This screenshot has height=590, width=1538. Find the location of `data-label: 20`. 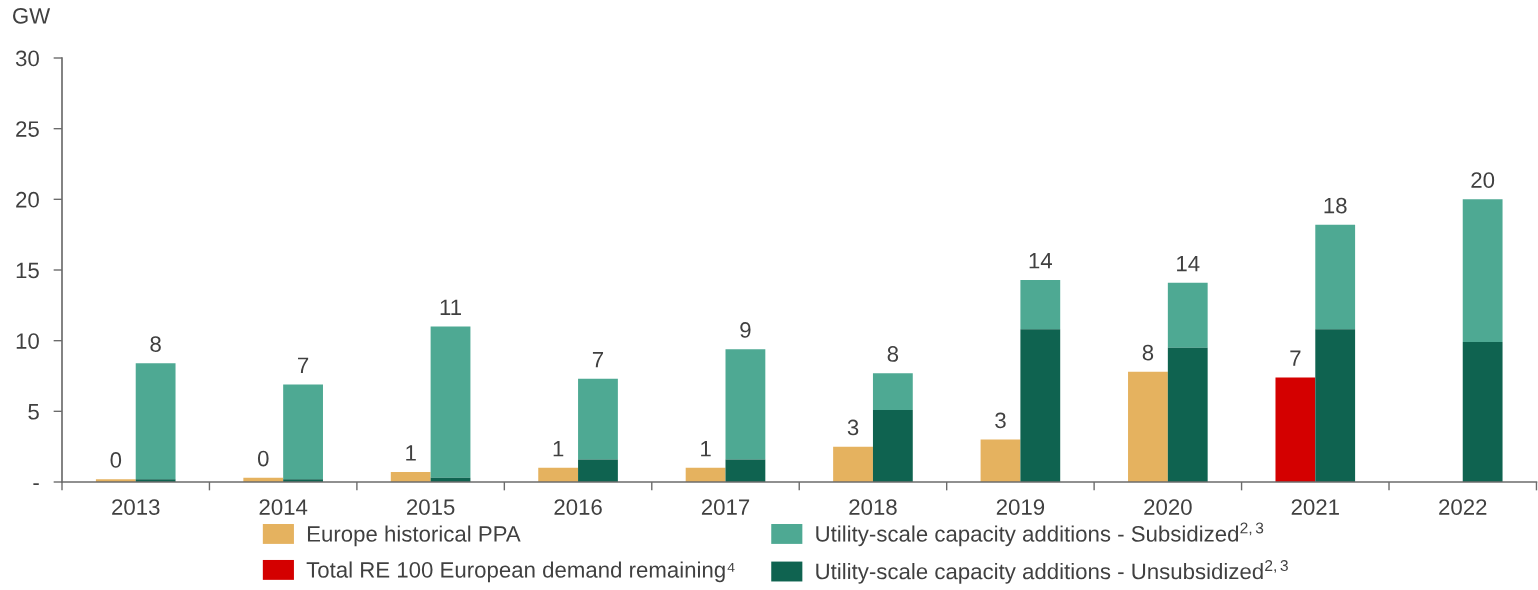

data-label: 20 is located at coordinates (1483, 180).